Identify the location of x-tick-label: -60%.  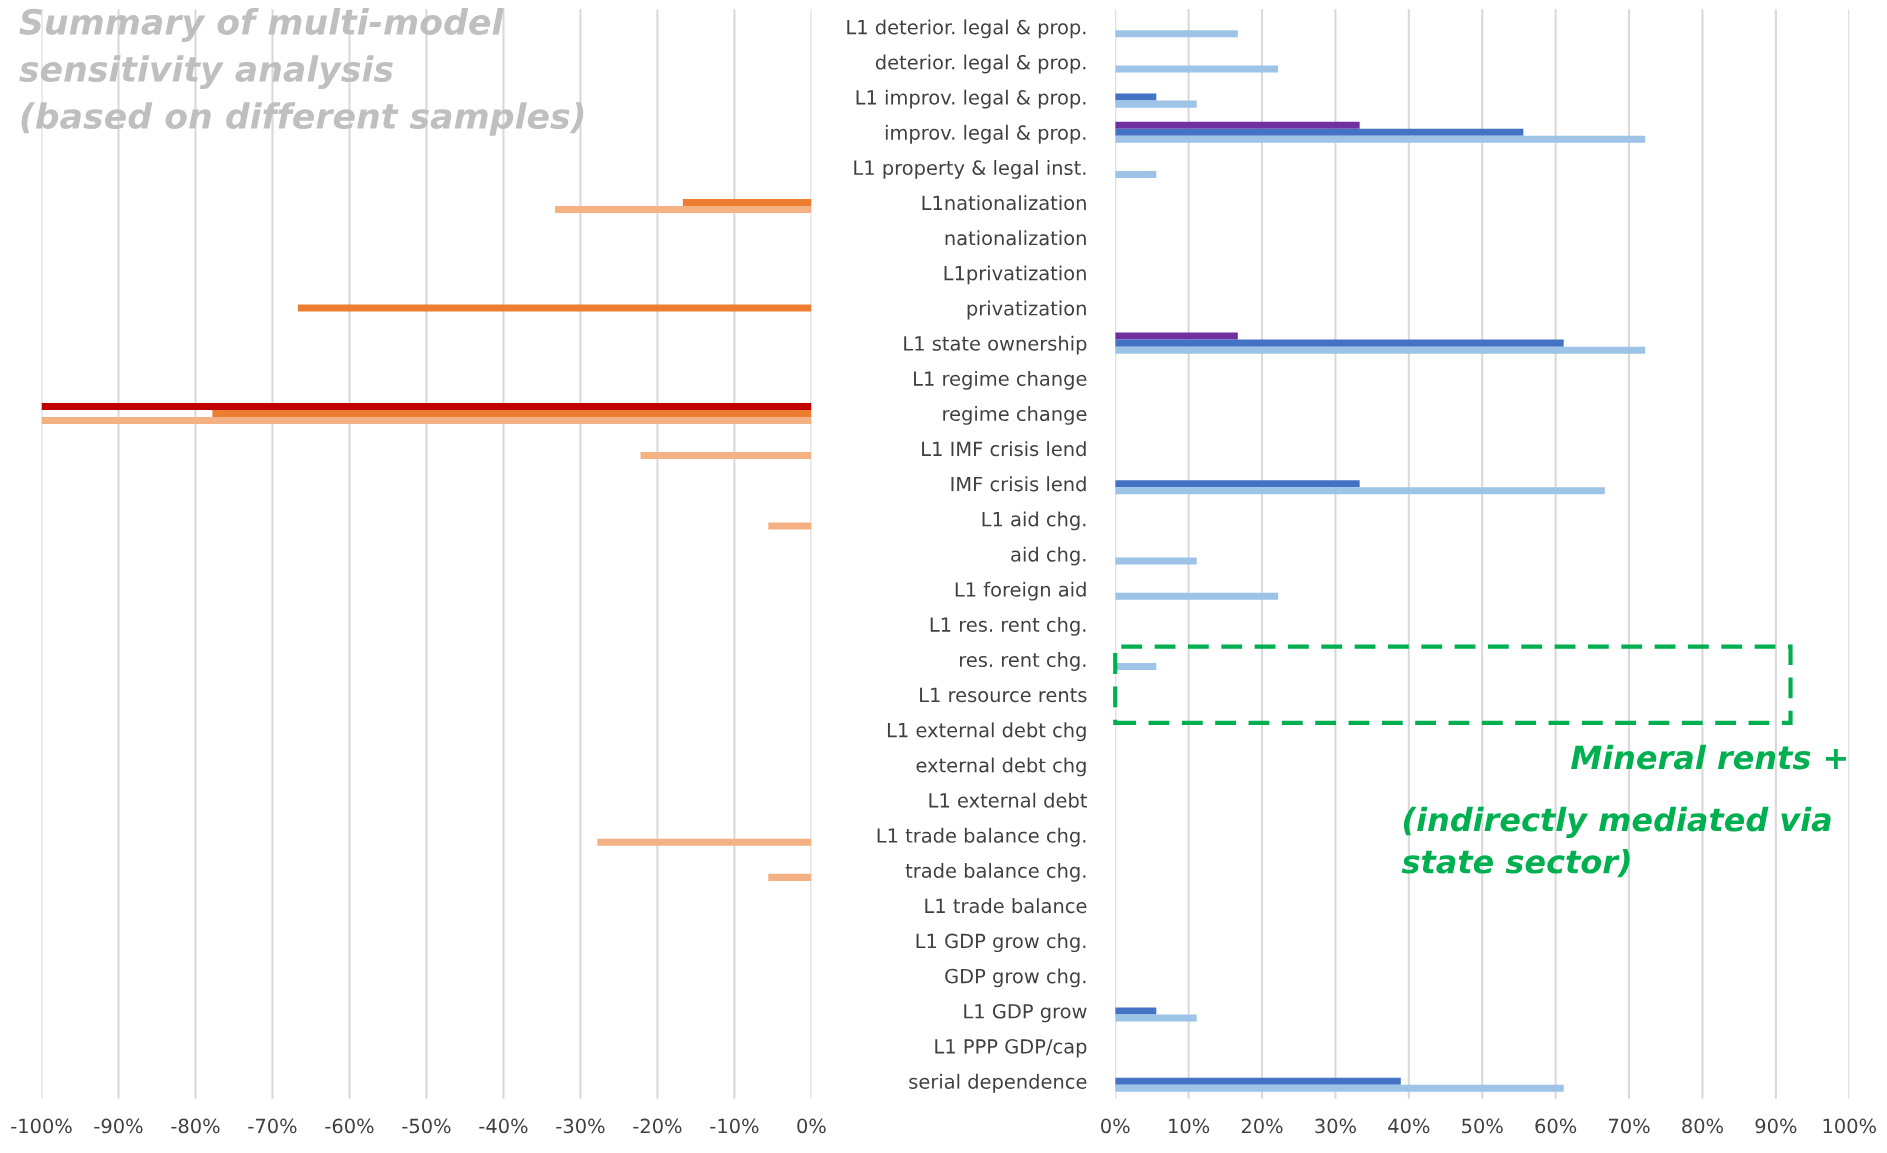
(349, 1126).